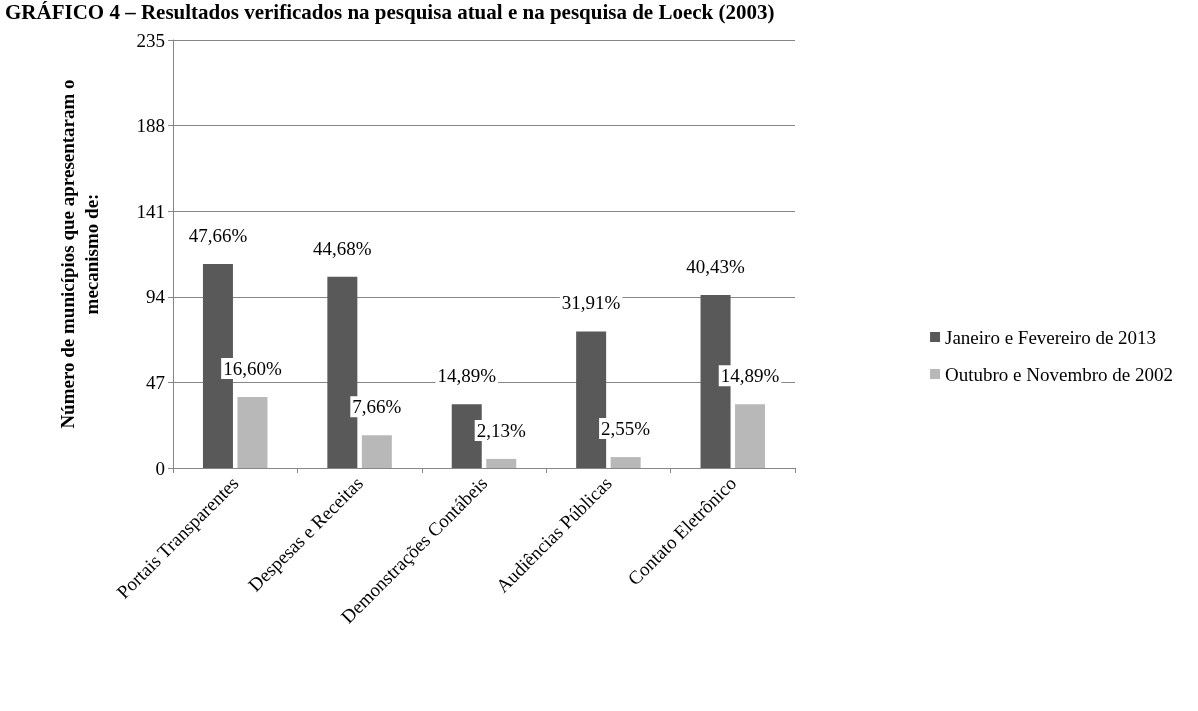 Image resolution: width=1198 pixels, height=711 pixels. Describe the element at coordinates (156, 297) in the screenshot. I see `y-tick-label: 94` at that location.